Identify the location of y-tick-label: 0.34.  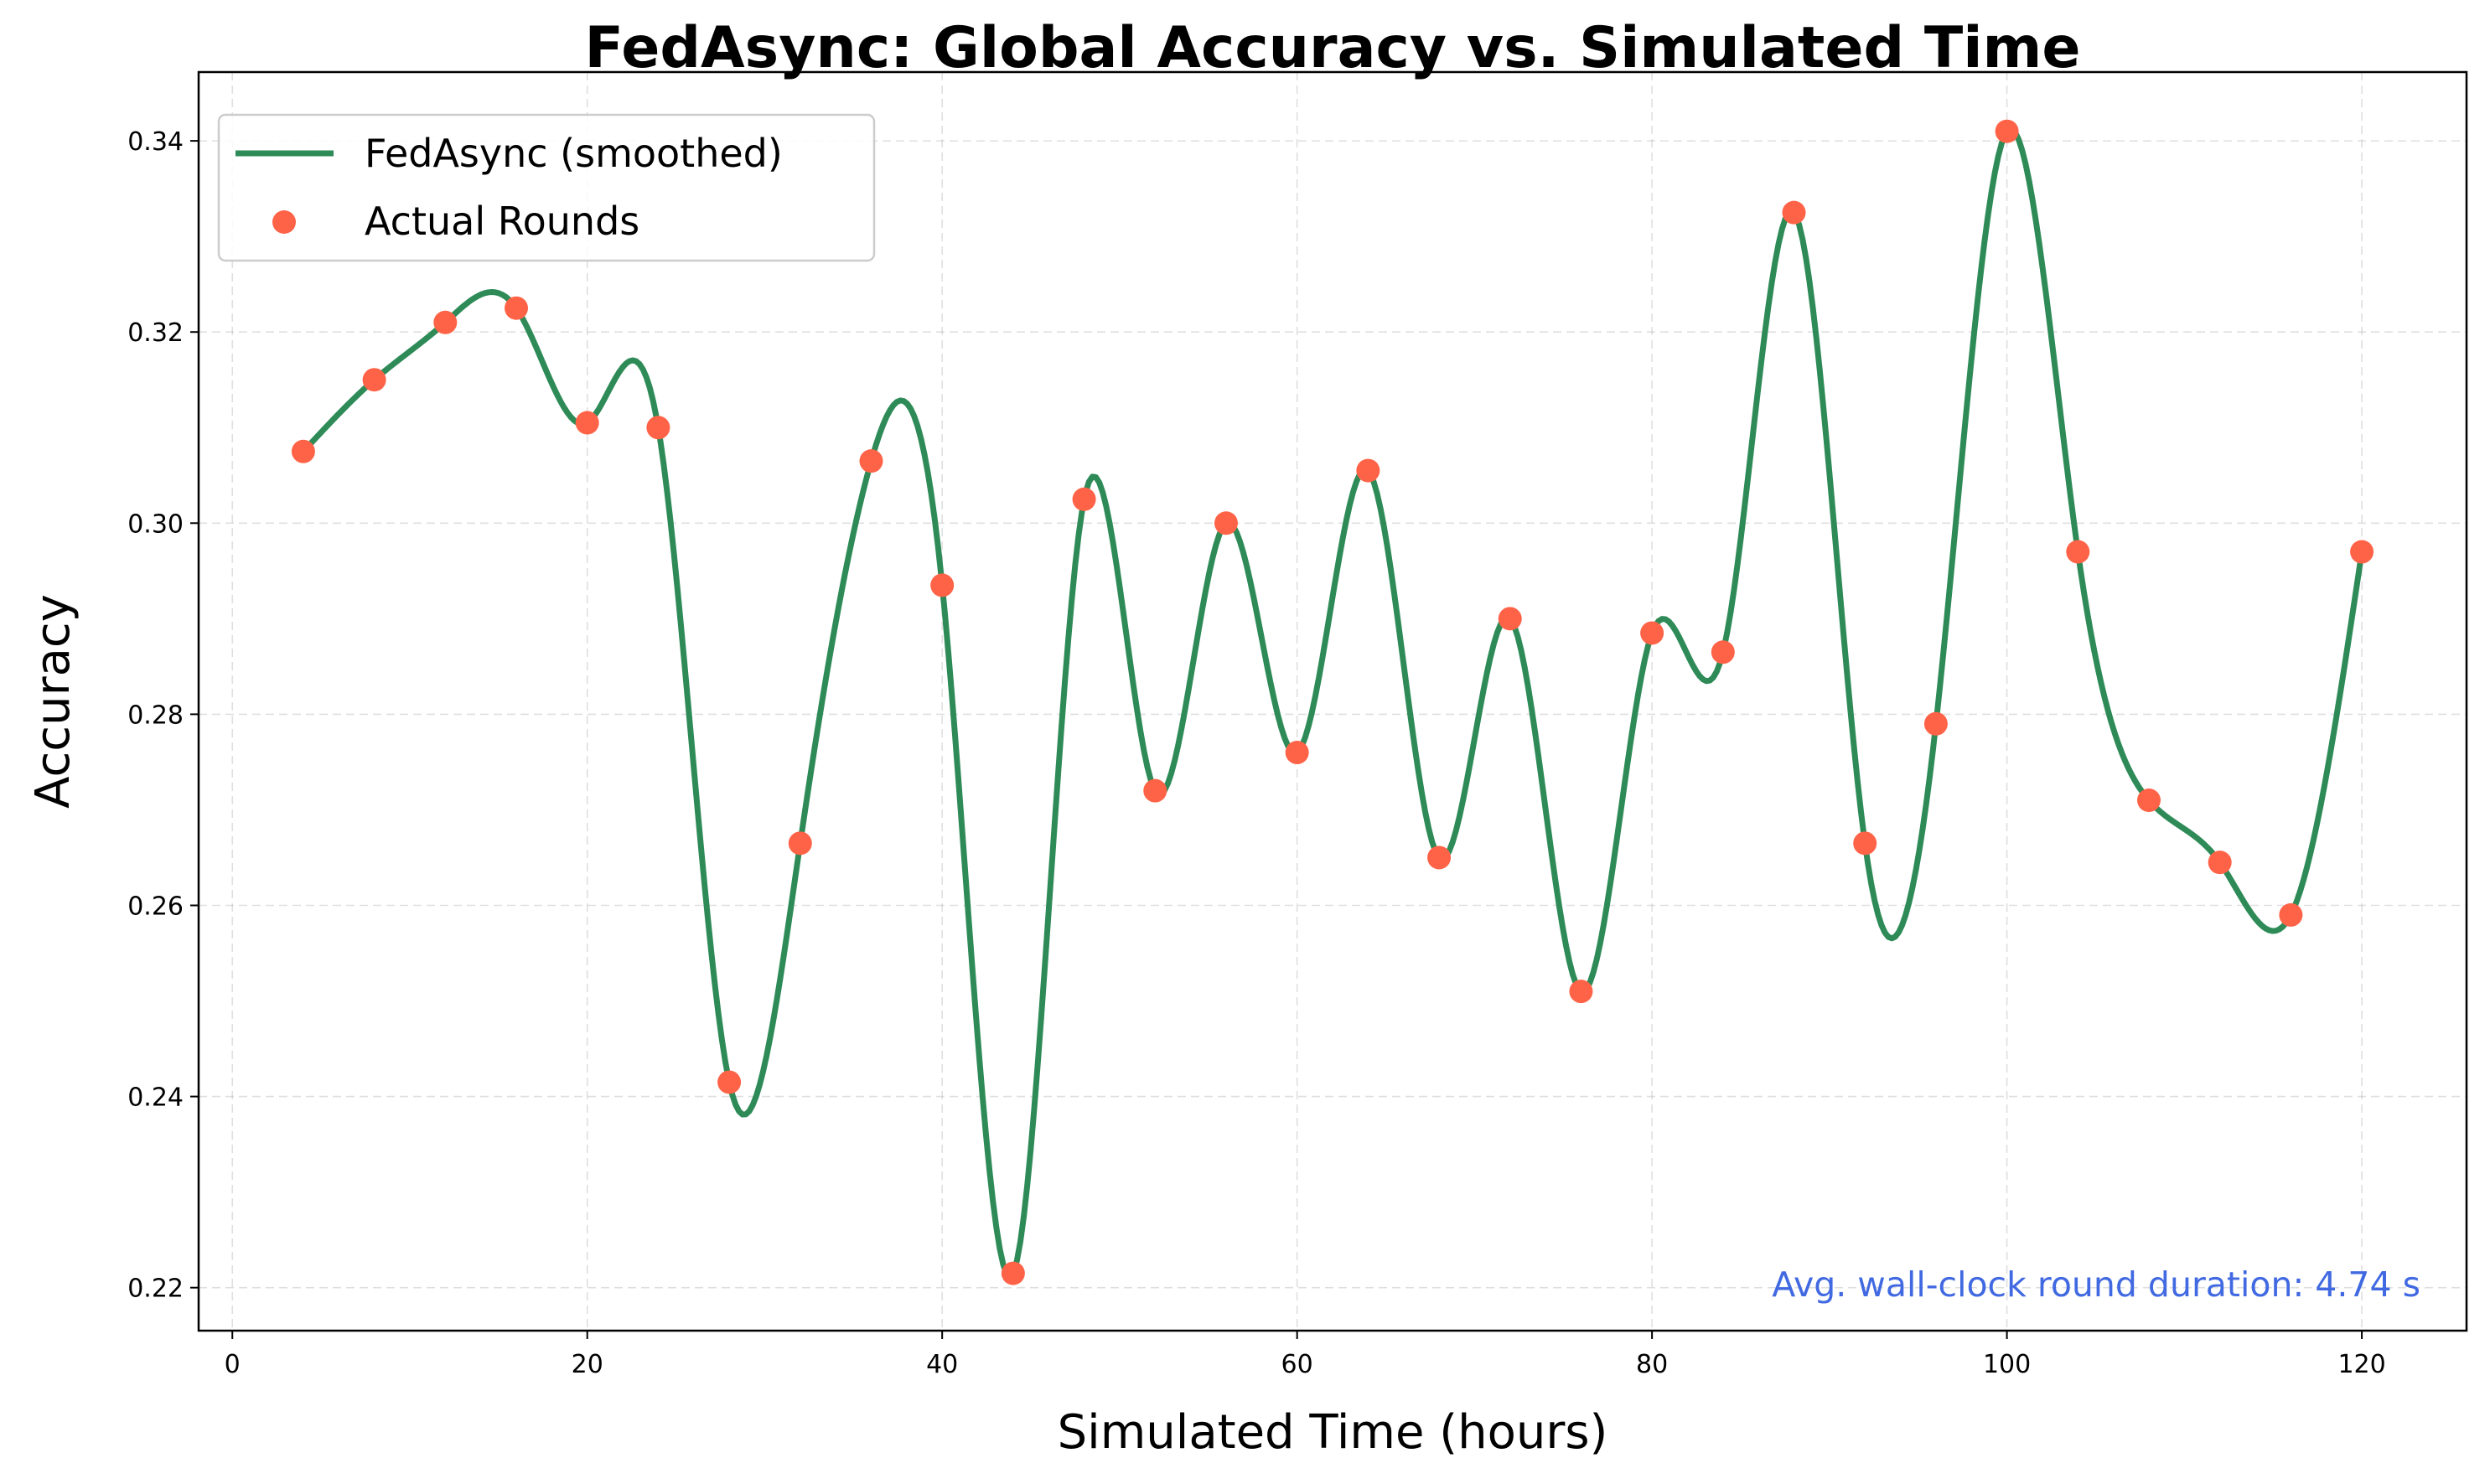
(155, 142).